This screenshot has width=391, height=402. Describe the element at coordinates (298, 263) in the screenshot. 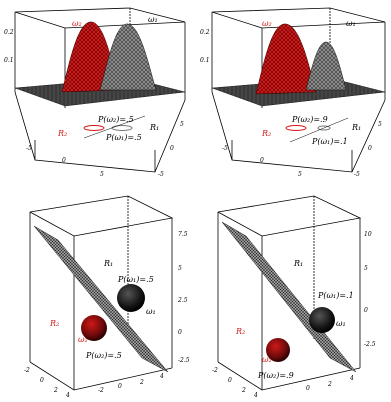

I see `panel-4-r1-label: R₁` at that location.